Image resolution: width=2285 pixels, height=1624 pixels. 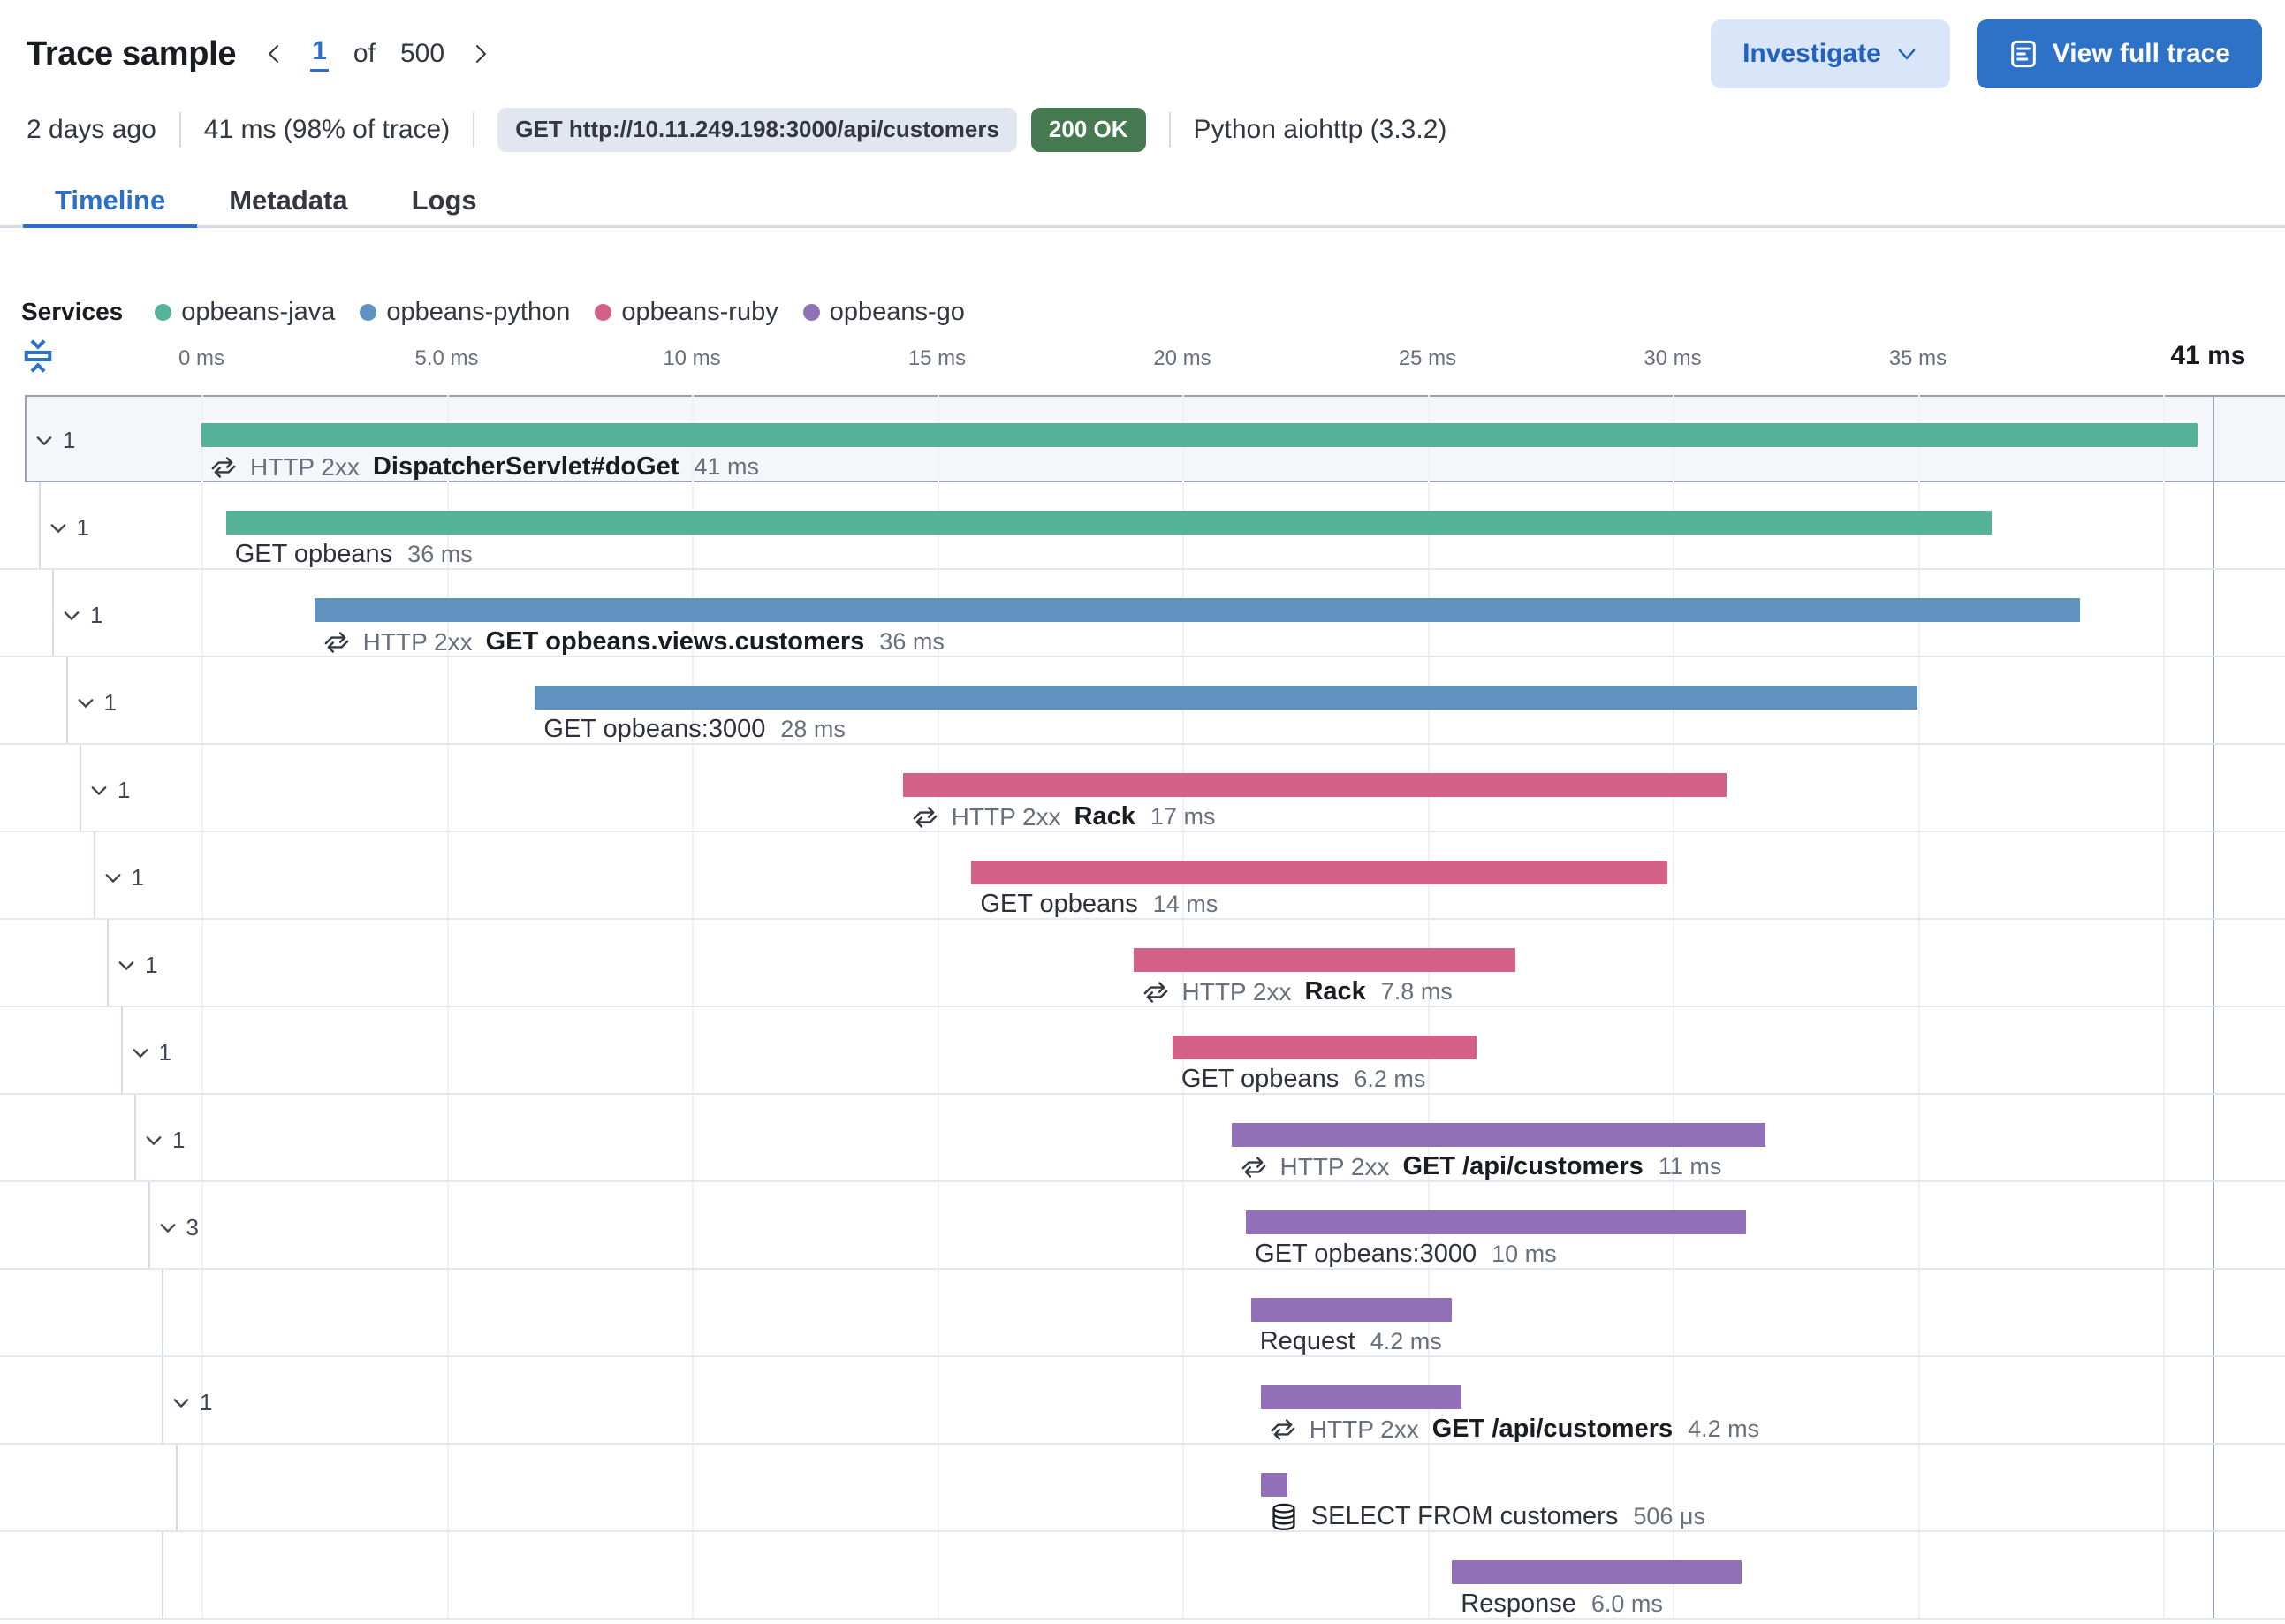 What do you see at coordinates (319, 54) in the screenshot?
I see `current-page-link: 1` at bounding box center [319, 54].